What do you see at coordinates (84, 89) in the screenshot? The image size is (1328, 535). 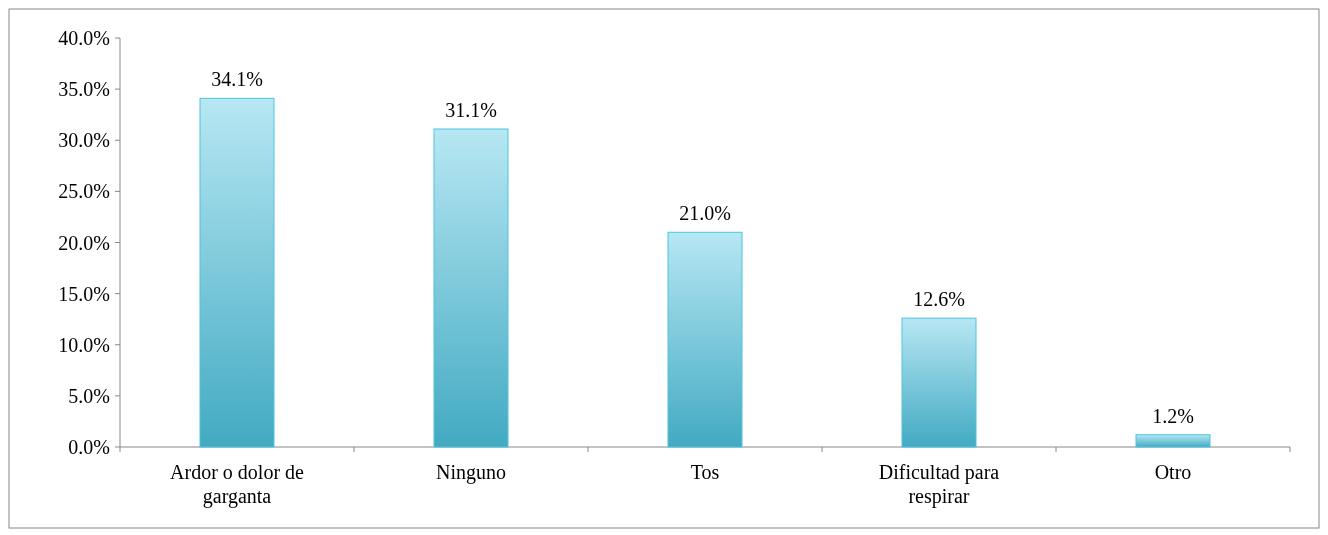 I see `y-tick-label: 35.0%` at bounding box center [84, 89].